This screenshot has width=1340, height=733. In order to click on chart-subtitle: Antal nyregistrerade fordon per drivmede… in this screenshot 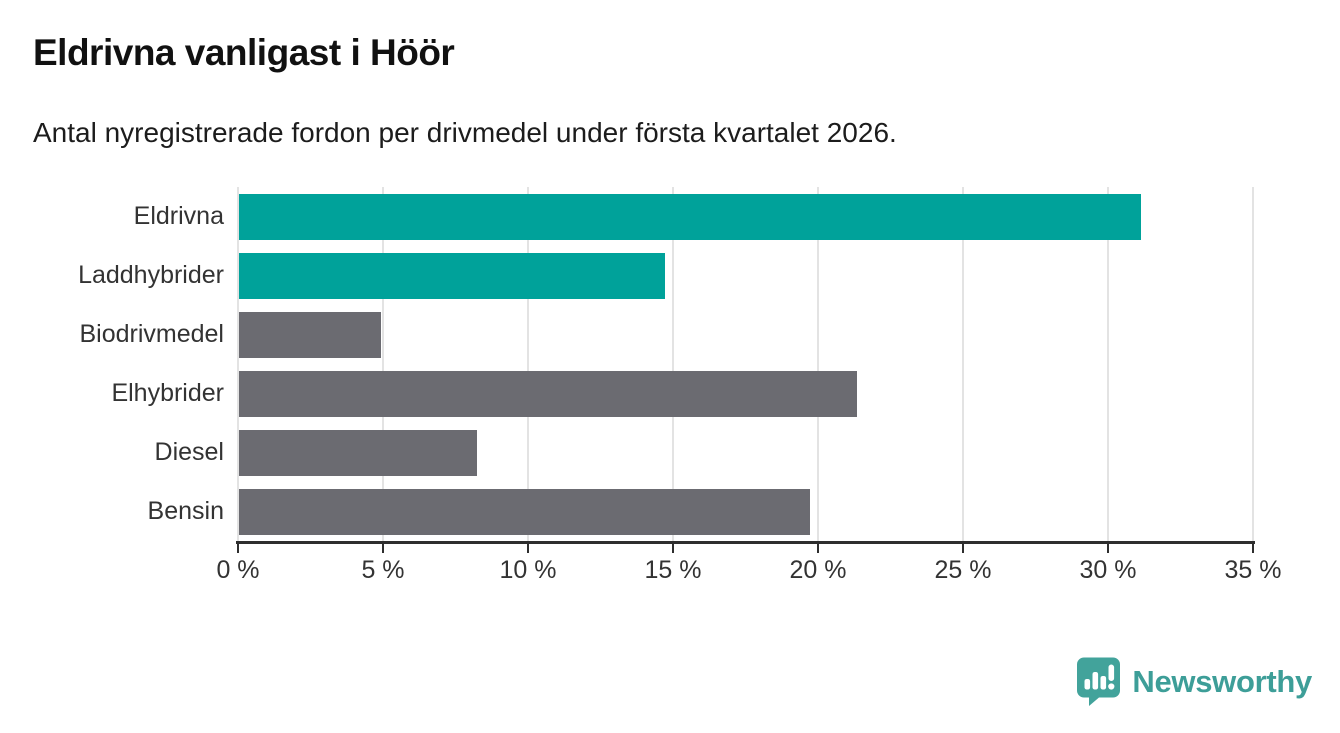, I will do `click(465, 132)`.